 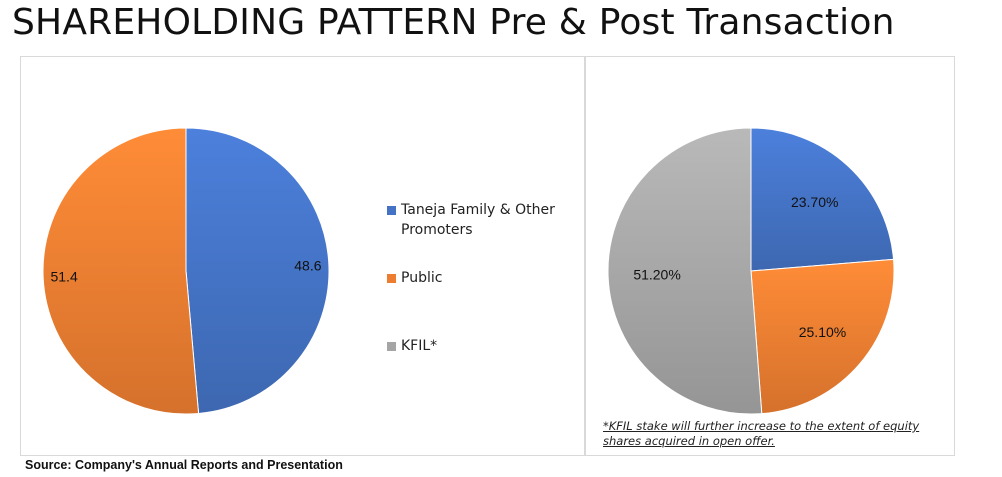 What do you see at coordinates (63, 276) in the screenshot?
I see `pre-data-label-1: 51.4` at bounding box center [63, 276].